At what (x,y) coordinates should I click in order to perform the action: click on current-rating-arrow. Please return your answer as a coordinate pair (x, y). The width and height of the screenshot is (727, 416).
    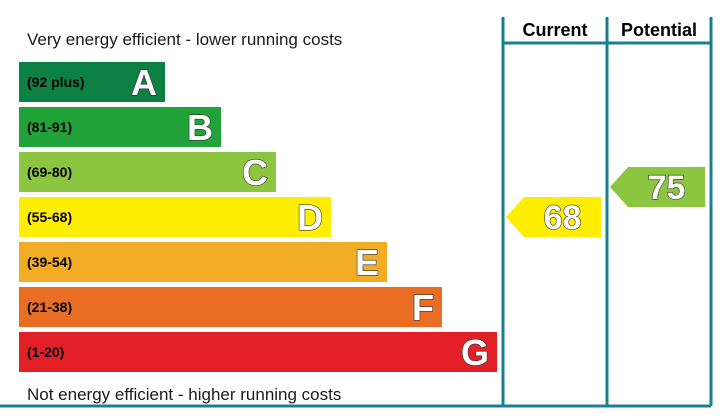
    Looking at the image, I should click on (553, 217).